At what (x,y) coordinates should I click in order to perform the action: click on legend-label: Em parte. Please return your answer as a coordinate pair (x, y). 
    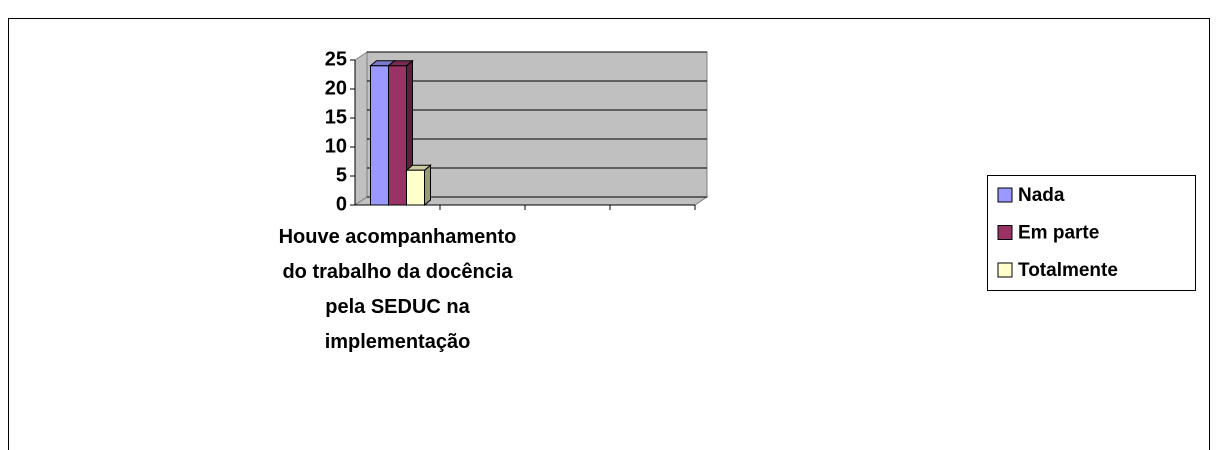
    Looking at the image, I should click on (1058, 233).